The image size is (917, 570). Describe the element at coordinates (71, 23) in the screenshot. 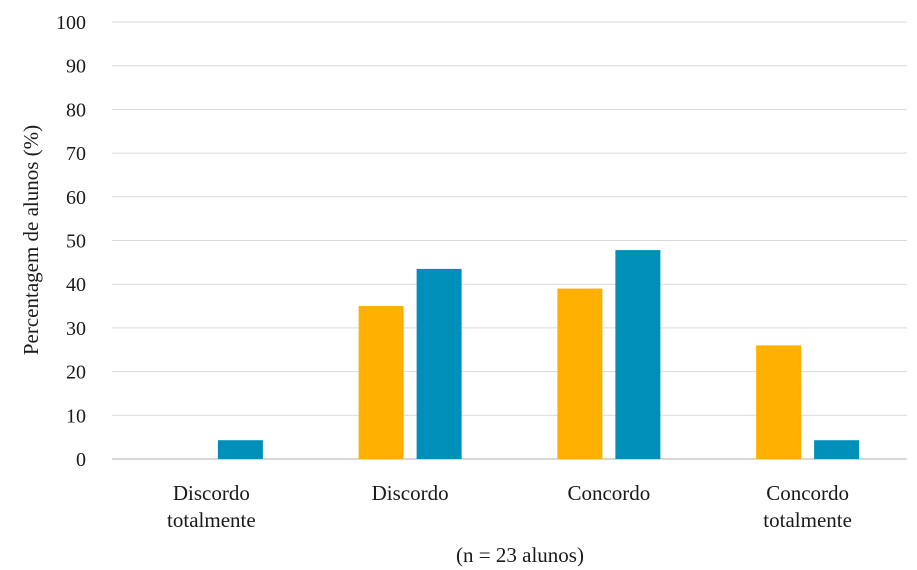

I see `y-tick-label: 100` at that location.